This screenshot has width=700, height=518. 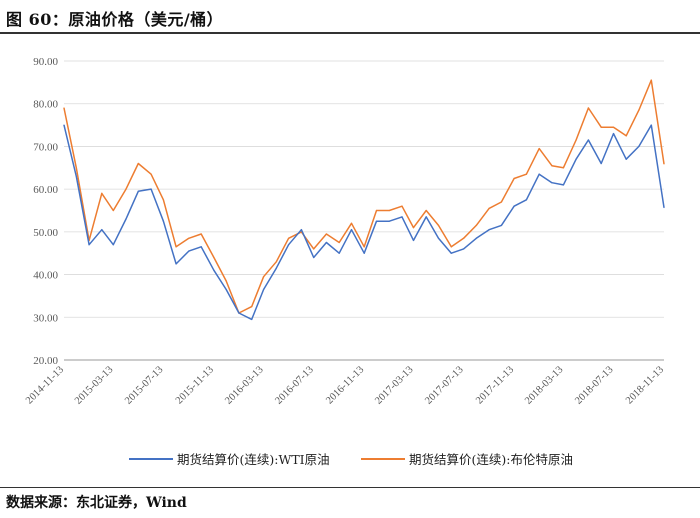 What do you see at coordinates (383, 458) in the screenshot?
I see `legend-swatch-brent` at bounding box center [383, 458].